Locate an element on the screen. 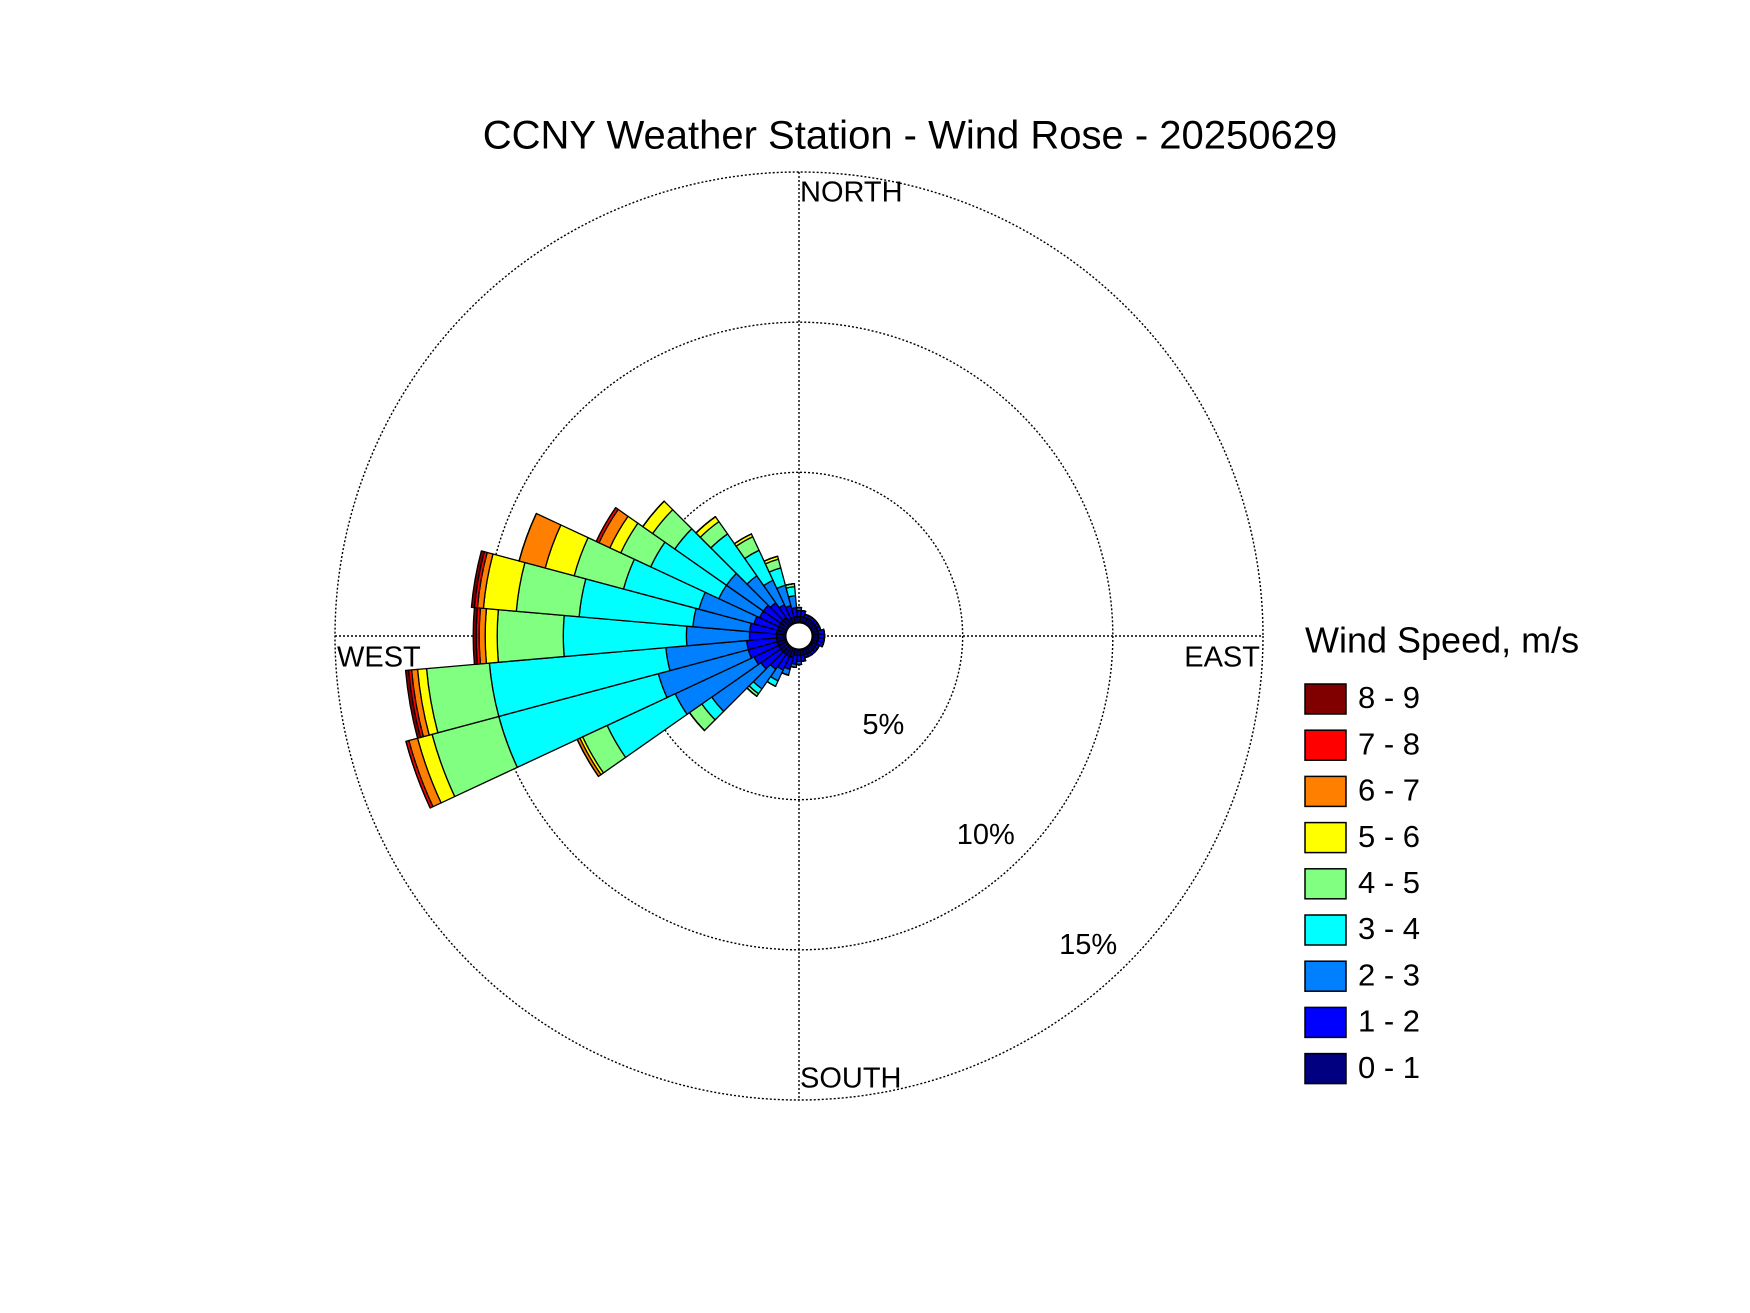  r-tick-label: 5% is located at coordinates (883, 725).